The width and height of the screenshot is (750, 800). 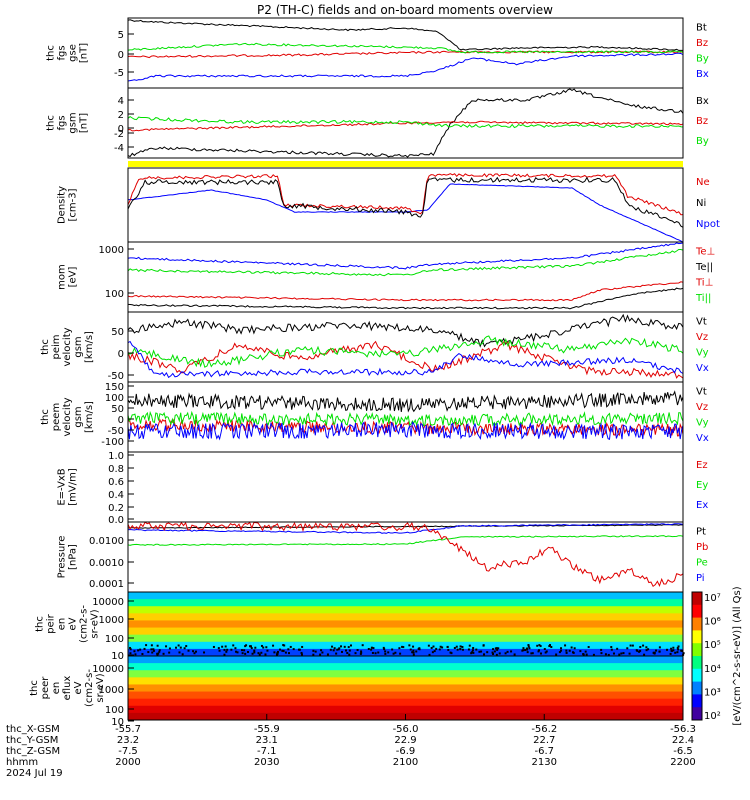 What do you see at coordinates (114, 294) in the screenshot?
I see `temperature-ytick-label: 100` at bounding box center [114, 294].